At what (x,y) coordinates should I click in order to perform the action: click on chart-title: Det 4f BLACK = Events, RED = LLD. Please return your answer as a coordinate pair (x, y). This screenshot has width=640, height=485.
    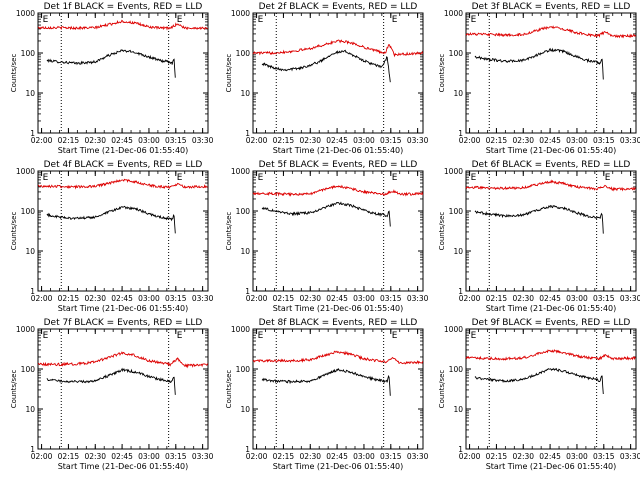
    Looking at the image, I should click on (123, 165).